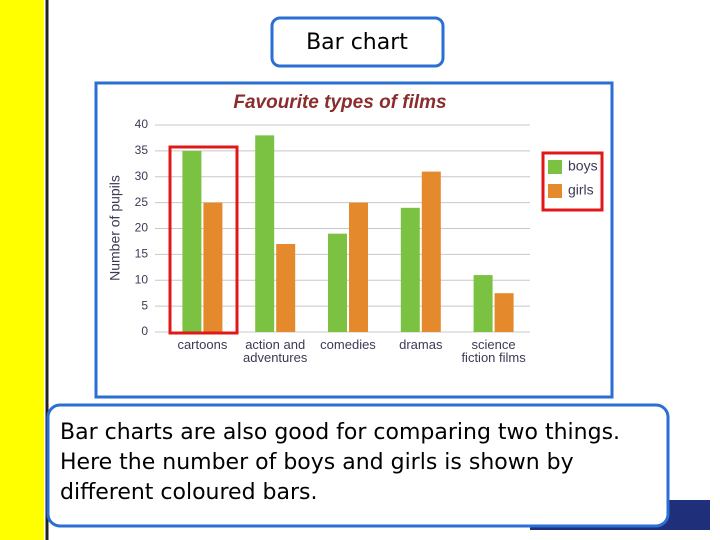 The height and width of the screenshot is (540, 720). What do you see at coordinates (115, 228) in the screenshot?
I see `y-axis-label: Number of pupils` at bounding box center [115, 228].